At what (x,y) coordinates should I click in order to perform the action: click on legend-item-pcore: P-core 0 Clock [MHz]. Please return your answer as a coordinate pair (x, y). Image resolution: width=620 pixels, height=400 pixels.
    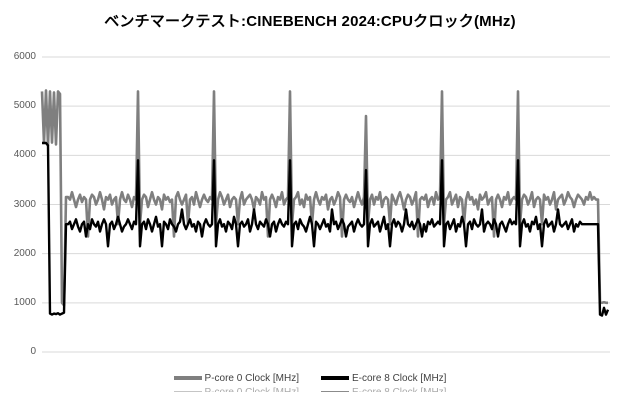
    Looking at the image, I should click on (236, 378).